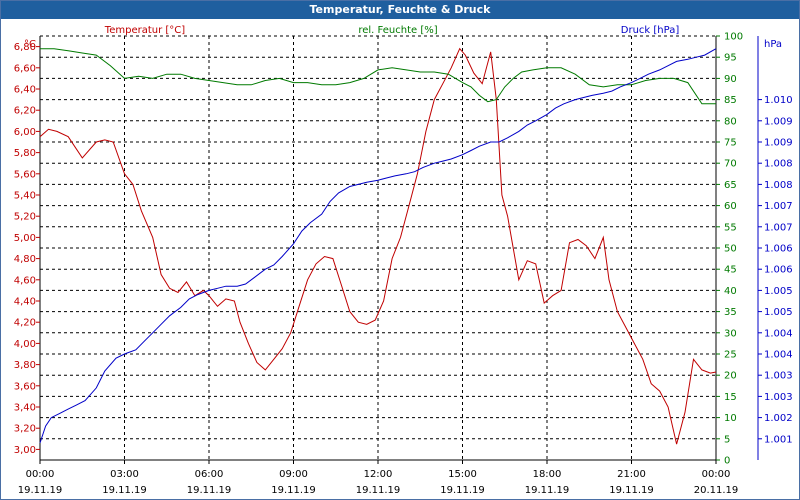 The image size is (800, 500). Describe the element at coordinates (730, 397) in the screenshot. I see `humidity-tick-label: 15` at that location.